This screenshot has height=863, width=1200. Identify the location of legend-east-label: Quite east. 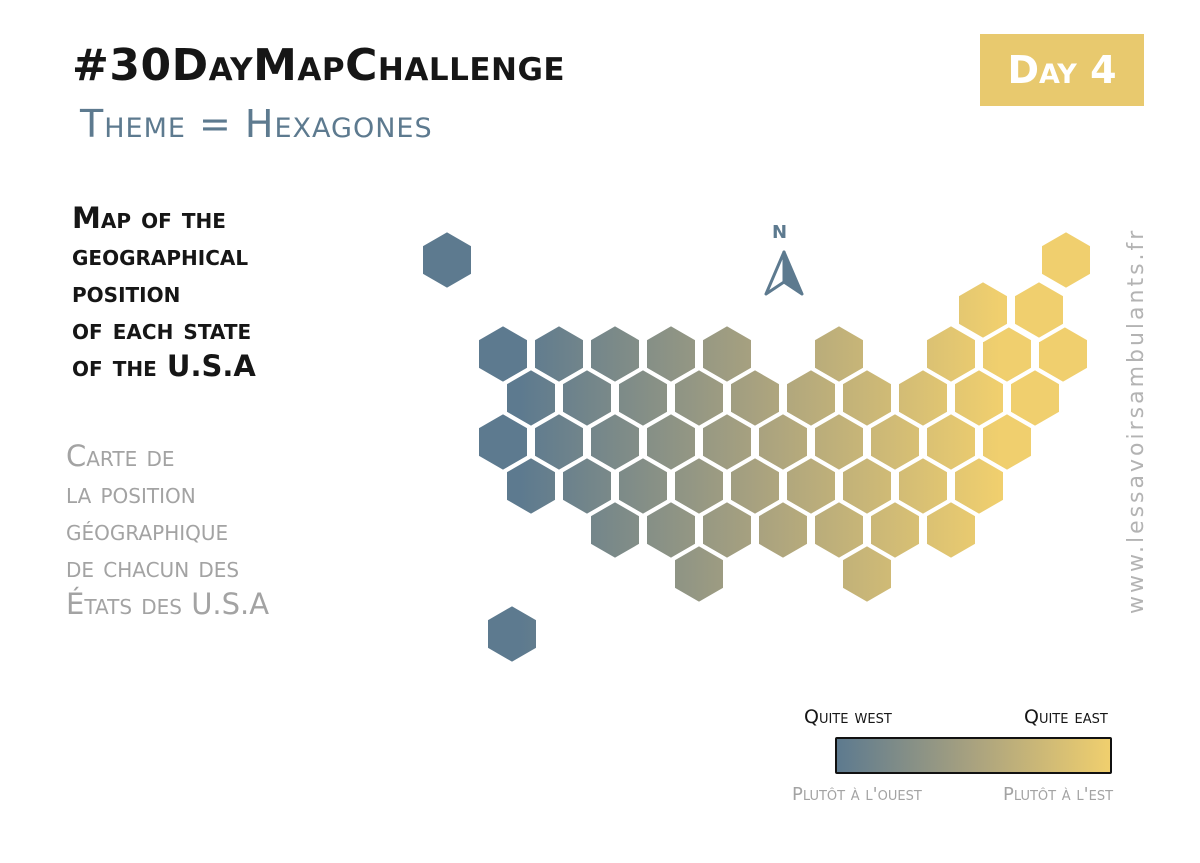
(1066, 717).